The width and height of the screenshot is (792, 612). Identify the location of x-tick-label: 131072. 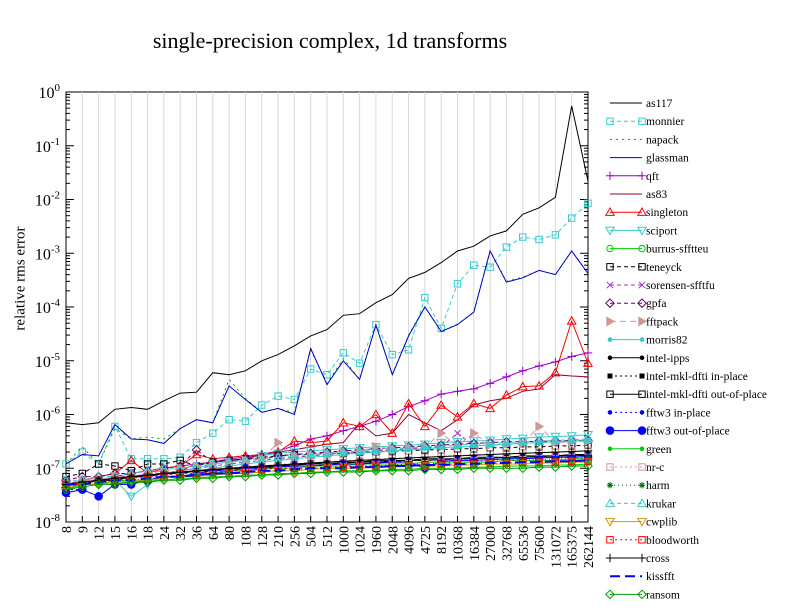
(556, 547).